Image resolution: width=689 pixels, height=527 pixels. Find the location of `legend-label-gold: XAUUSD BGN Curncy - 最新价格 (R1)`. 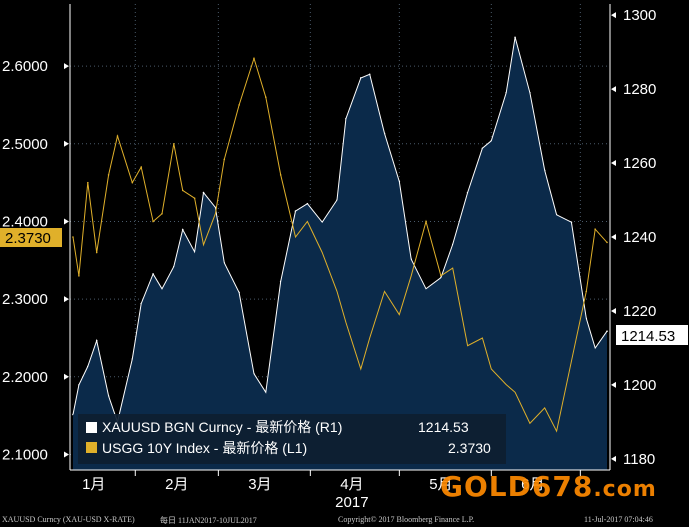

legend-label-gold: XAUUSD BGN Curncy - 最新价格 (R1) is located at coordinates (222, 427).